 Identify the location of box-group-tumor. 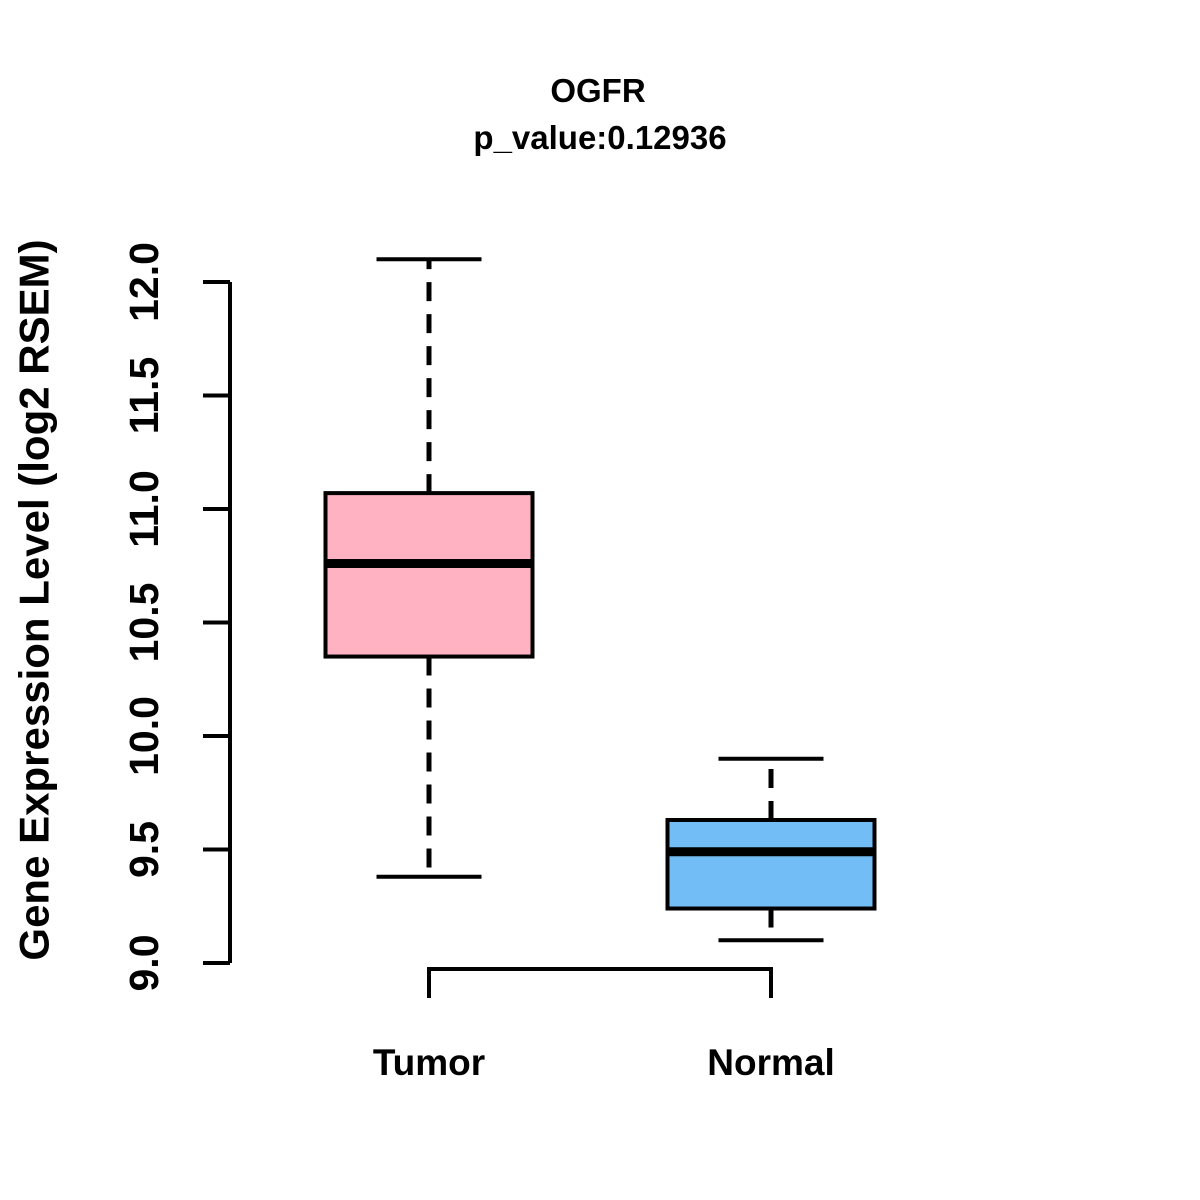
(429, 568).